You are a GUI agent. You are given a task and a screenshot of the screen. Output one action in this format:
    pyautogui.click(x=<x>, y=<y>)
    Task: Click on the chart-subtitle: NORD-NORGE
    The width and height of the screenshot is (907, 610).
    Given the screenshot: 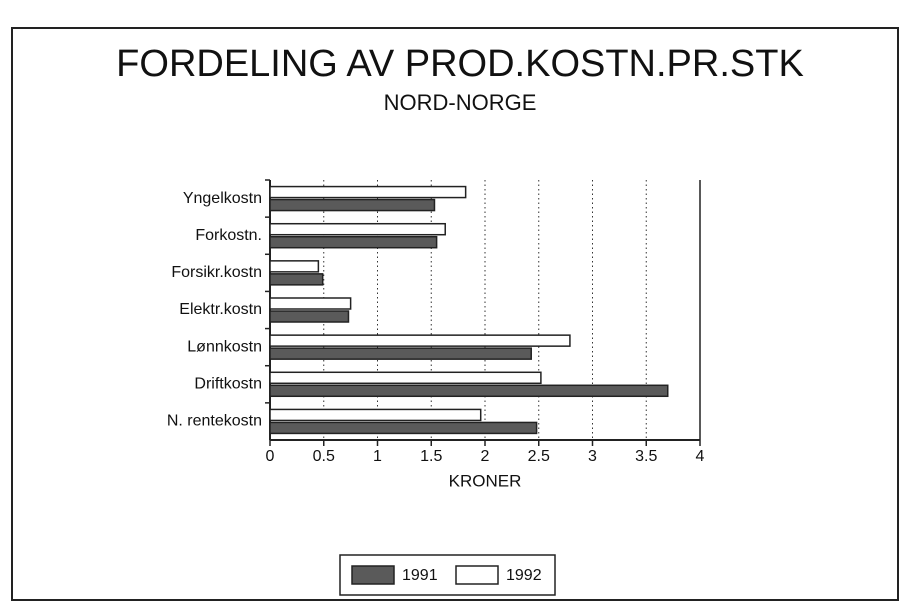 What is the action you would take?
    pyautogui.click(x=460, y=102)
    